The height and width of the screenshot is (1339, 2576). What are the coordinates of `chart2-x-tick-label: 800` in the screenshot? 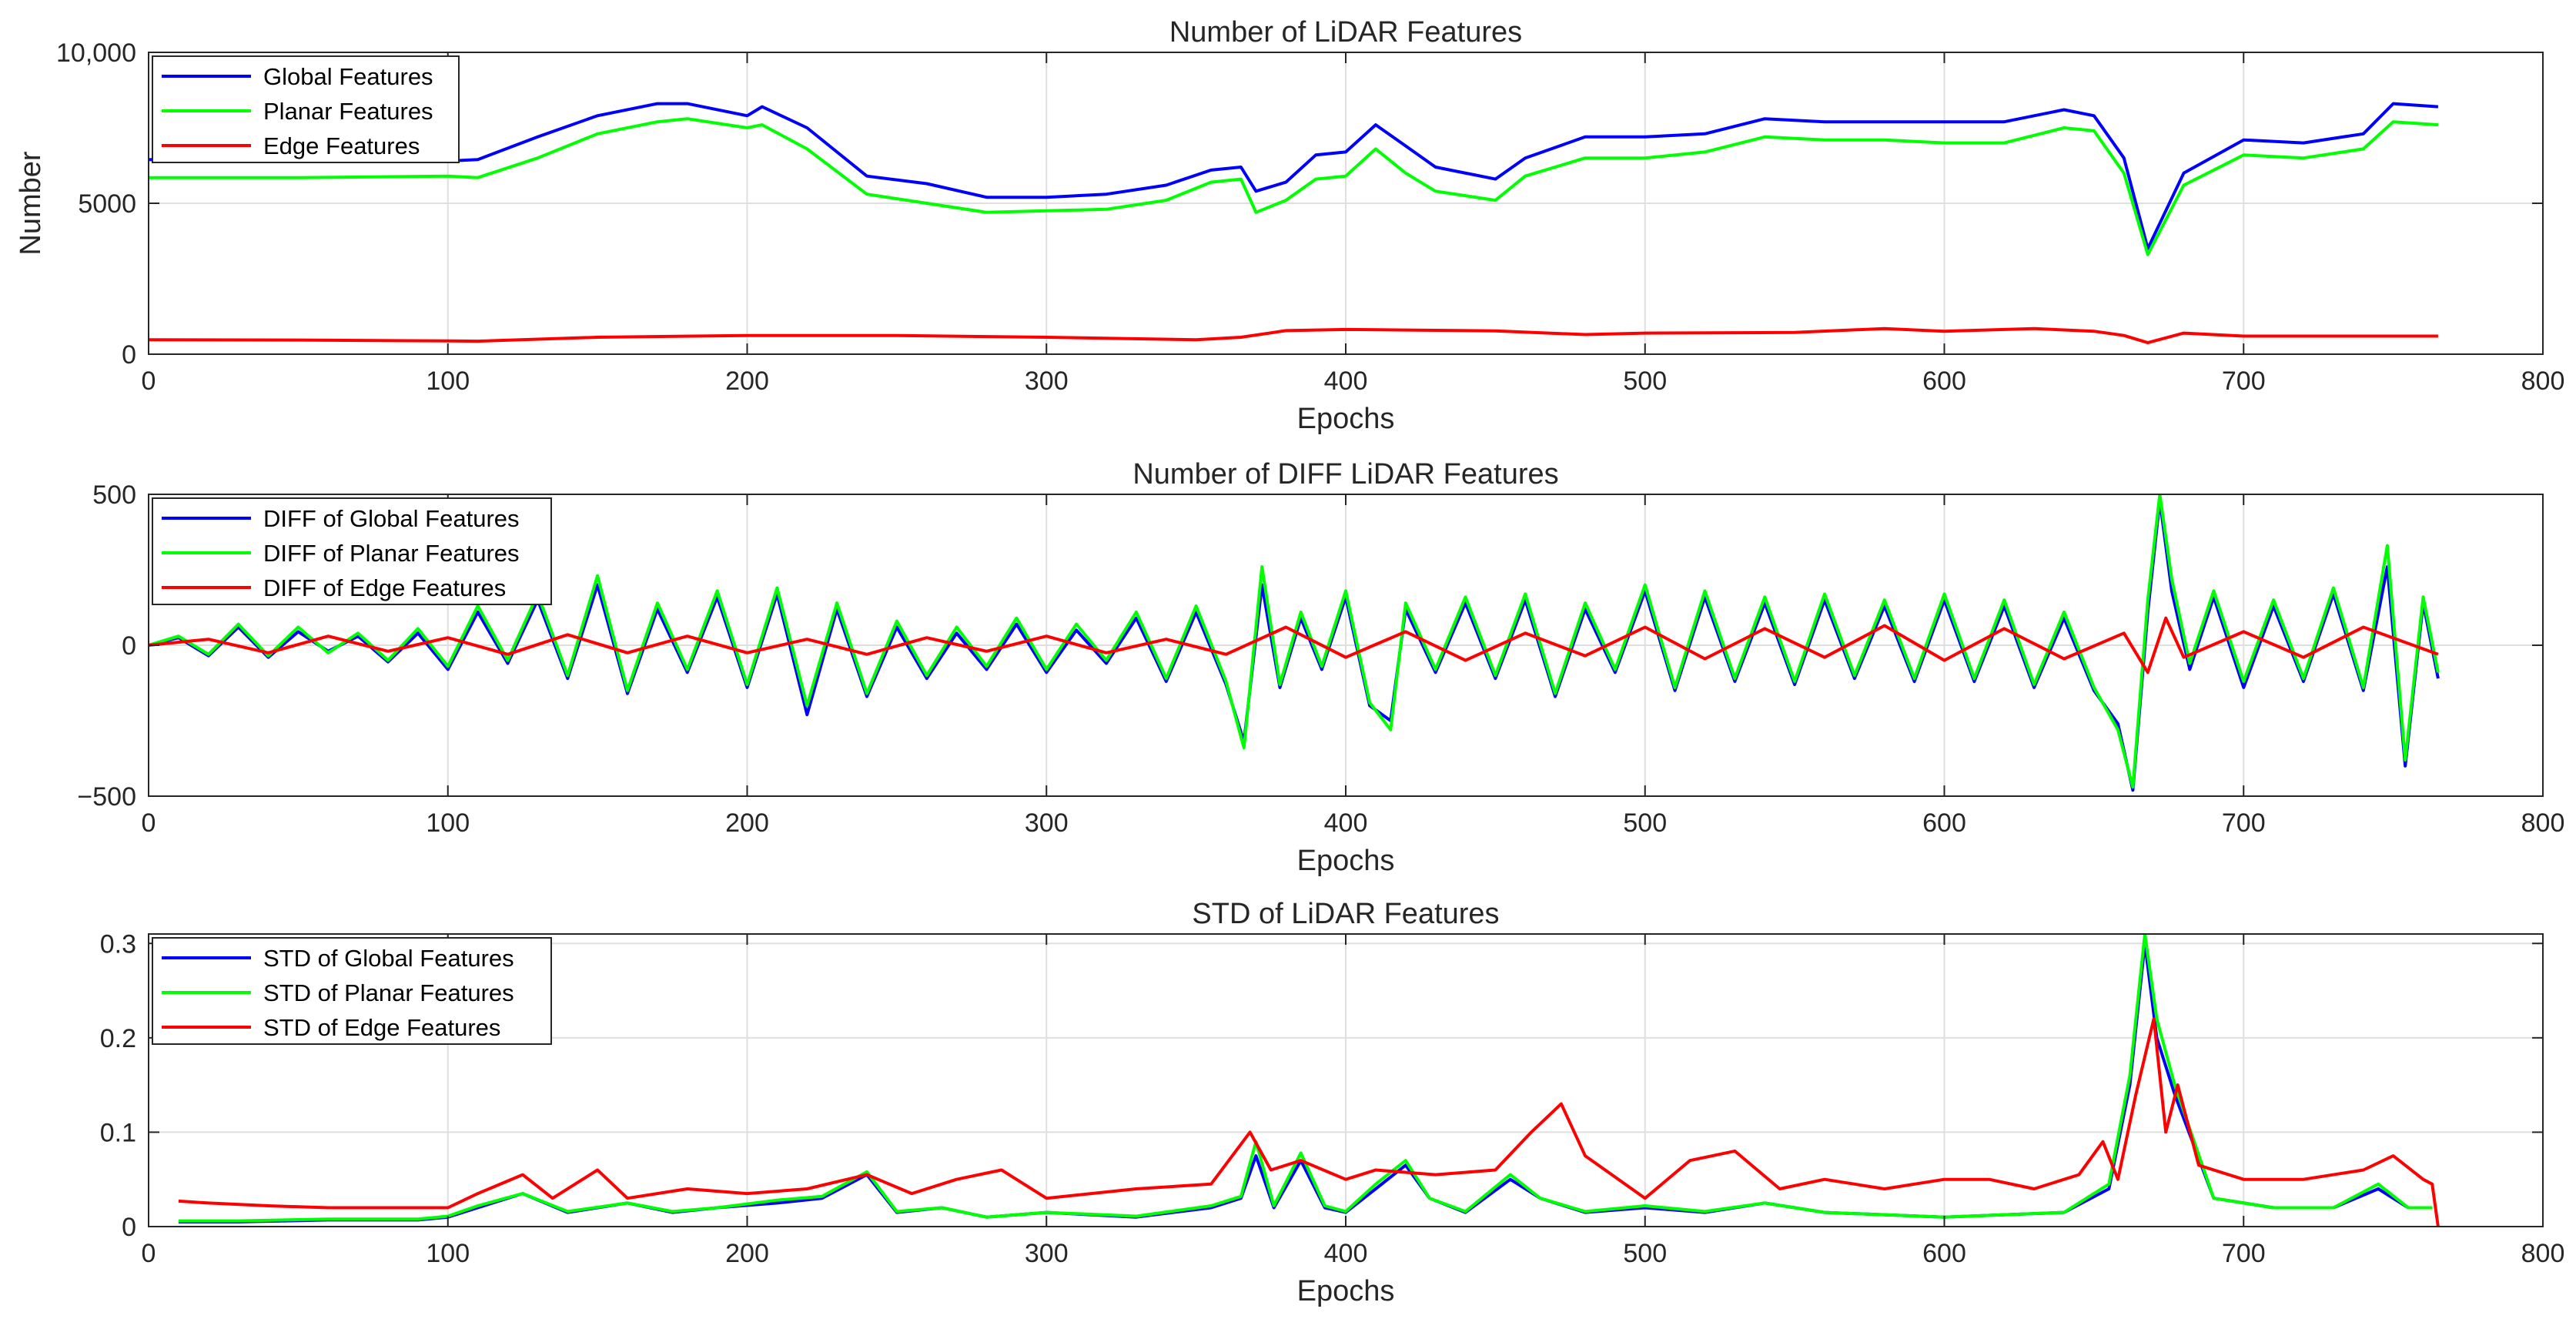 It's located at (2543, 823).